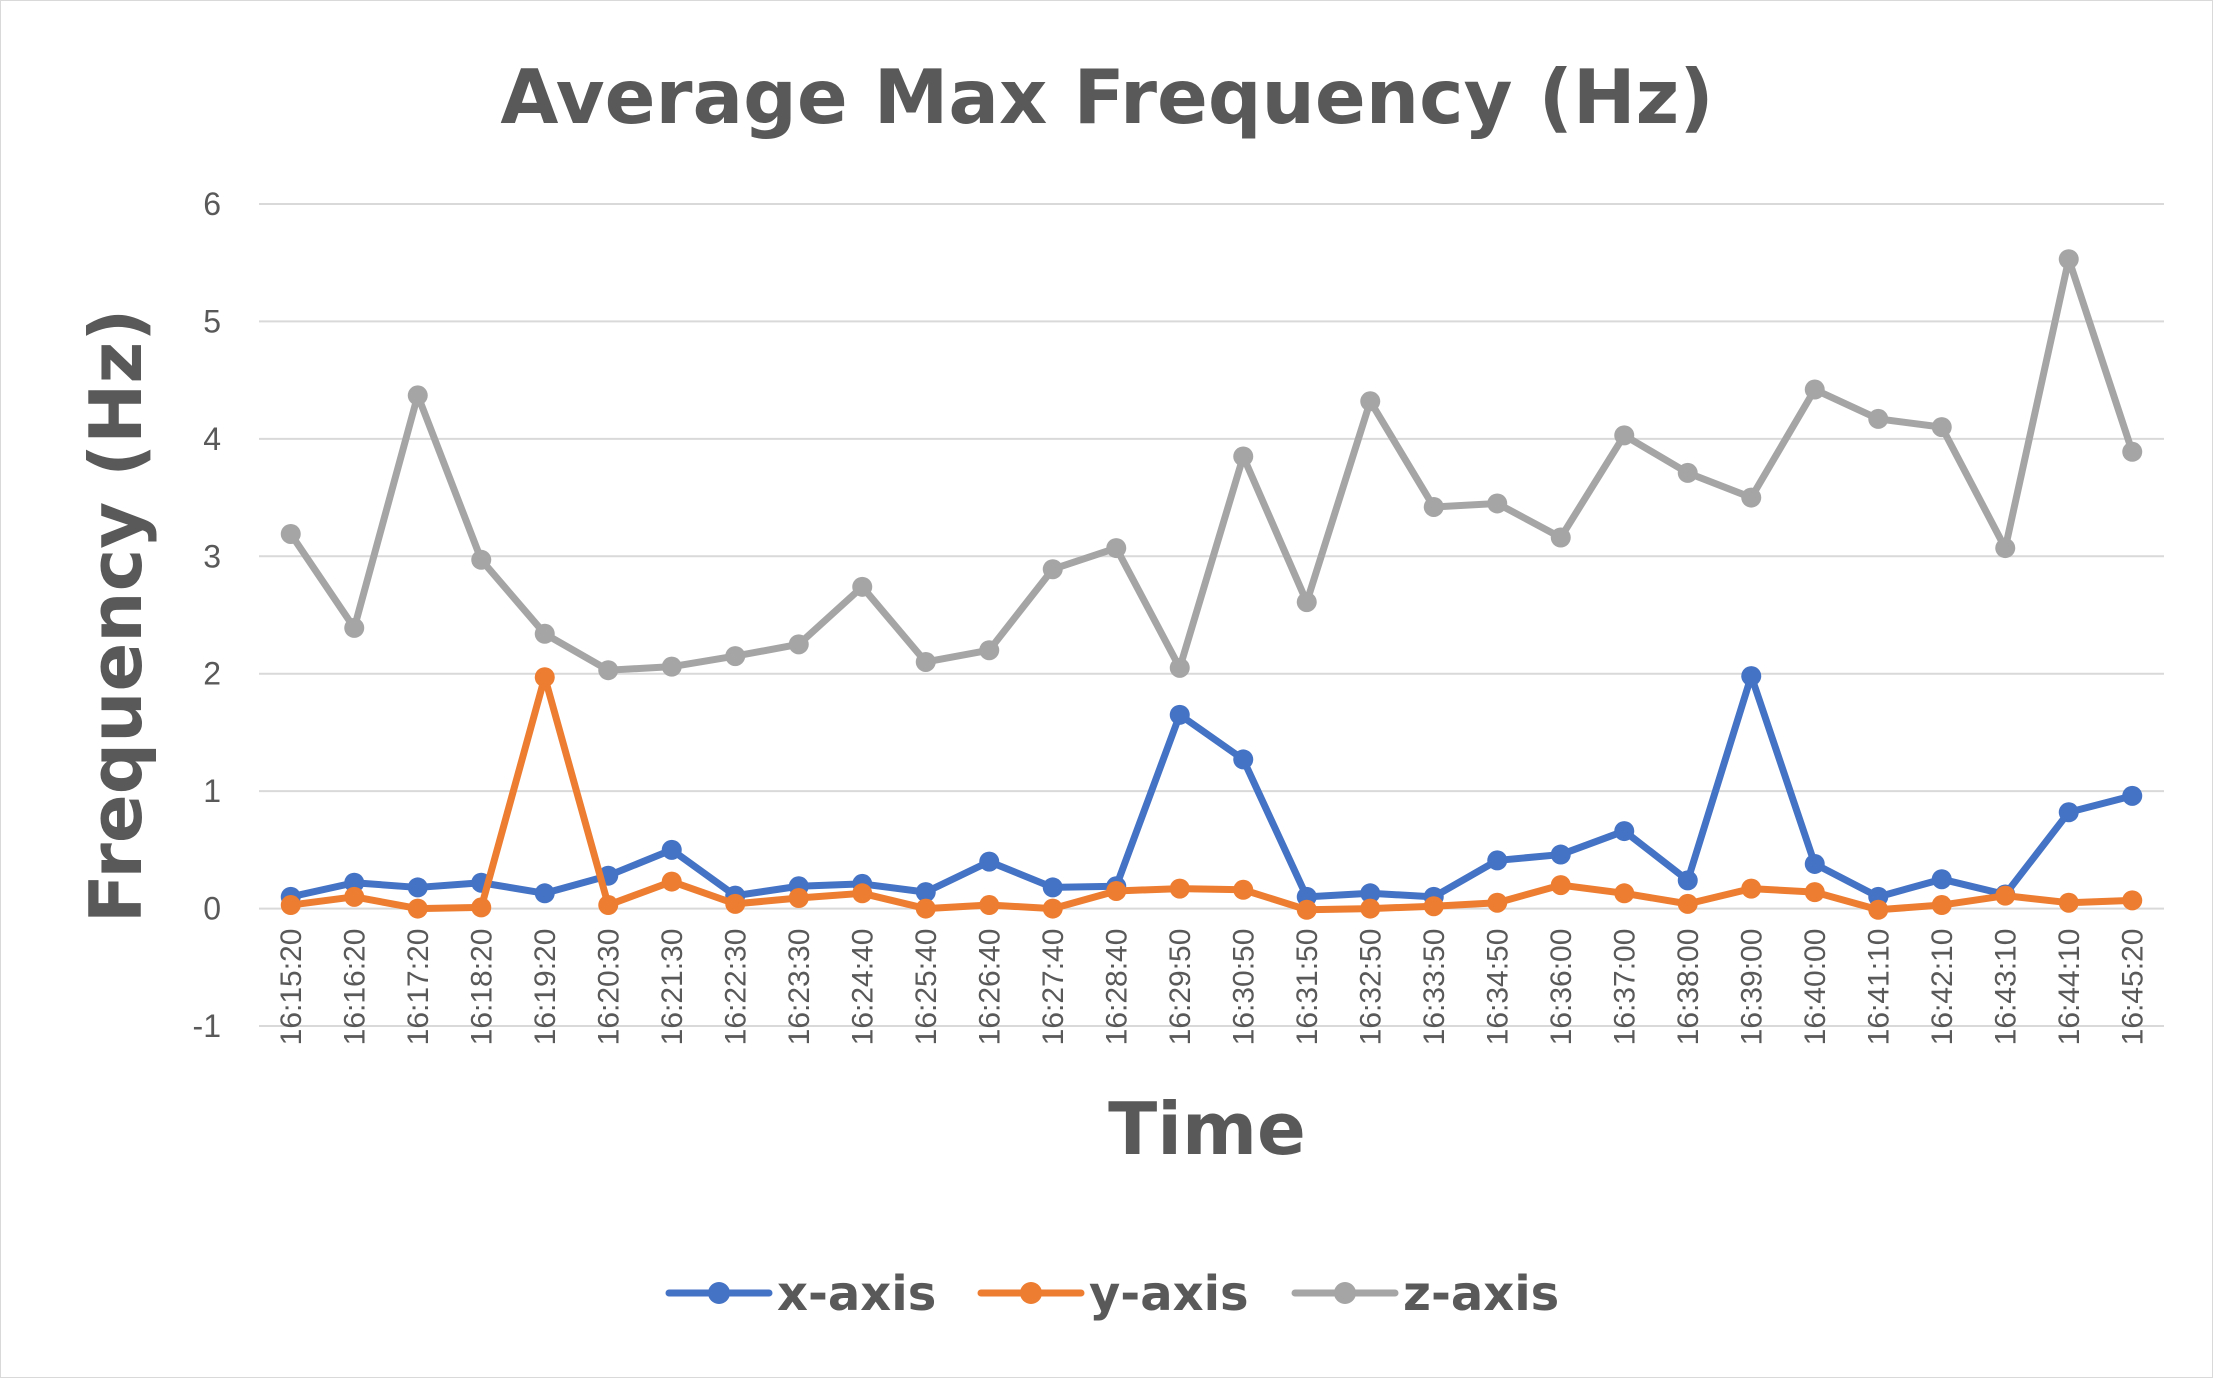 This screenshot has width=2213, height=1379. Describe the element at coordinates (1942, 987) in the screenshot. I see `x-tick-label: 16:42:10` at that location.